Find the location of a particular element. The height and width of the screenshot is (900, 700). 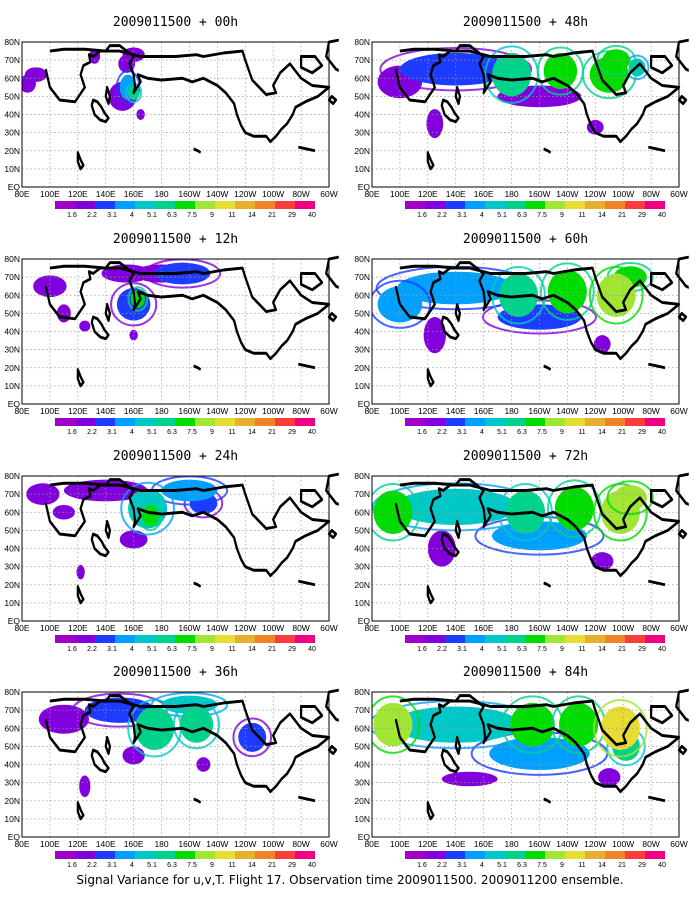

variance-contour-halo is located at coordinates (252, 737).